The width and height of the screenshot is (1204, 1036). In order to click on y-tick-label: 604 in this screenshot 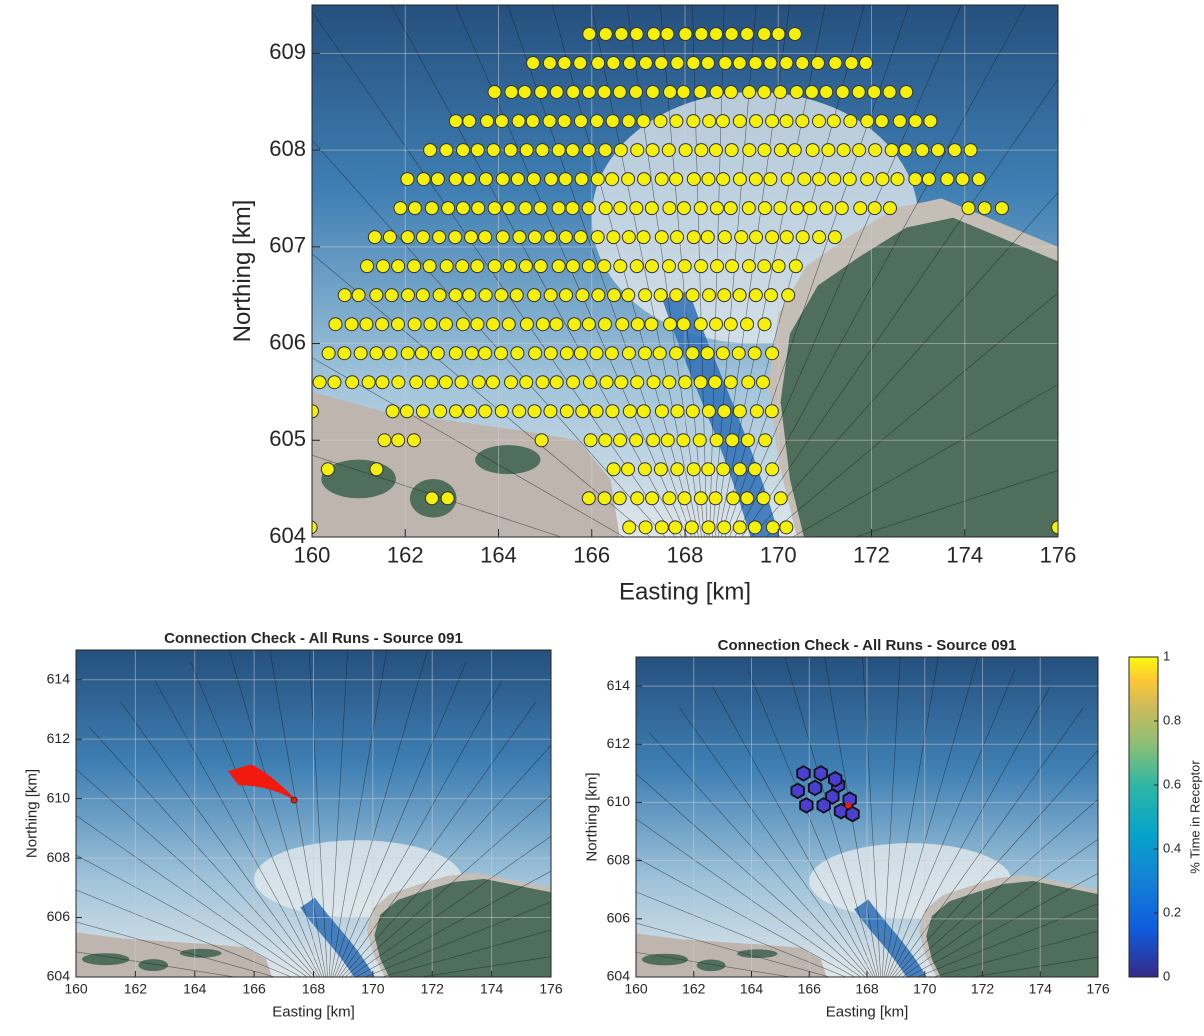, I will do `click(287, 535)`.